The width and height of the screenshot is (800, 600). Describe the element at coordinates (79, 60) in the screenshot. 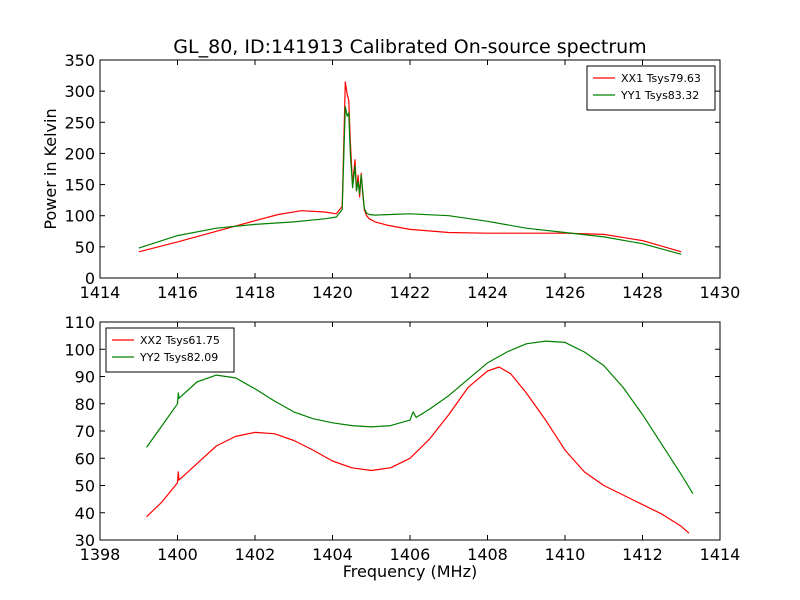

I see `y-tick-label: 350` at that location.